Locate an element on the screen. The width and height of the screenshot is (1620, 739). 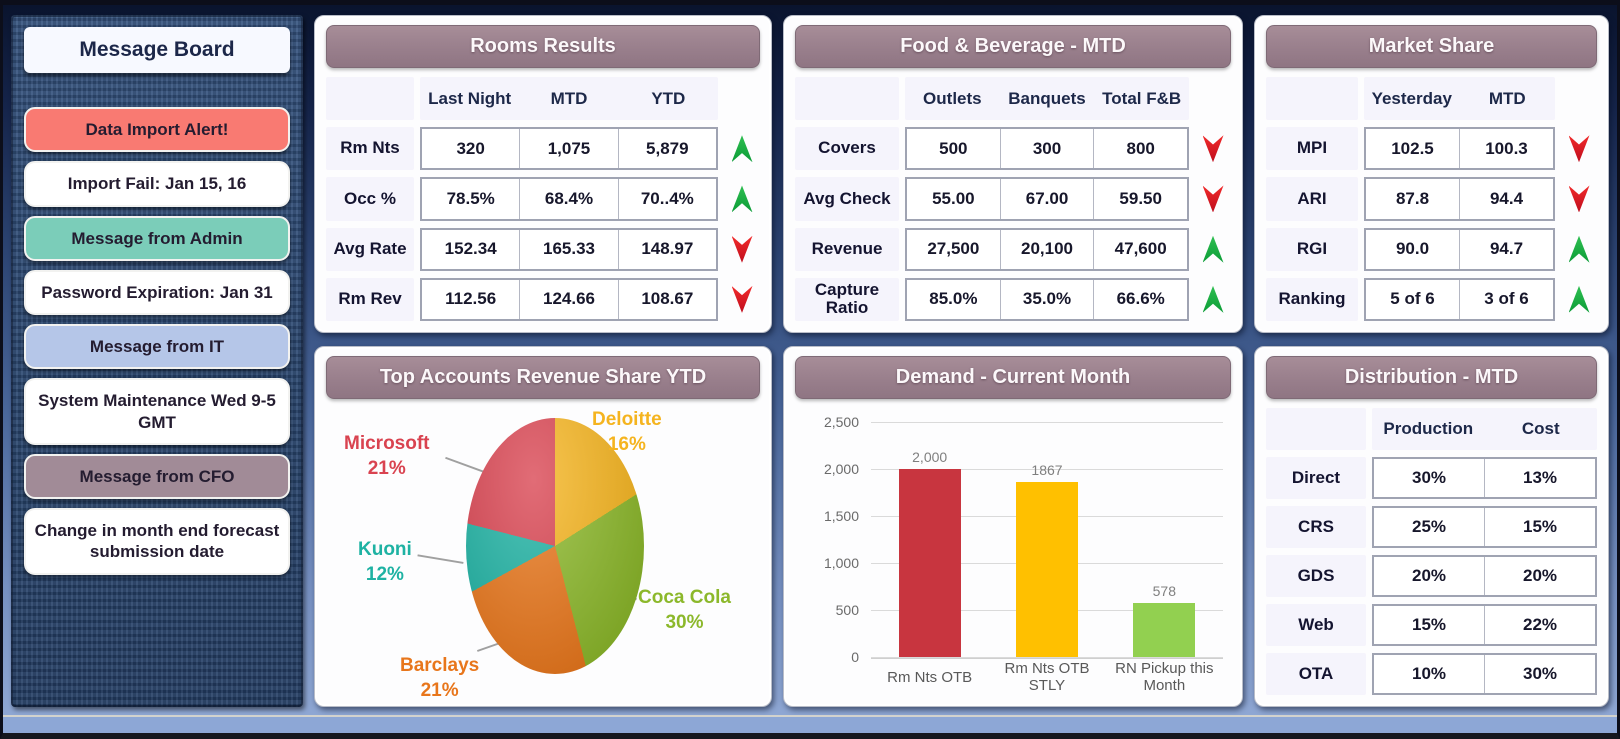
table-row-label: Web is located at coordinates (1316, 625).